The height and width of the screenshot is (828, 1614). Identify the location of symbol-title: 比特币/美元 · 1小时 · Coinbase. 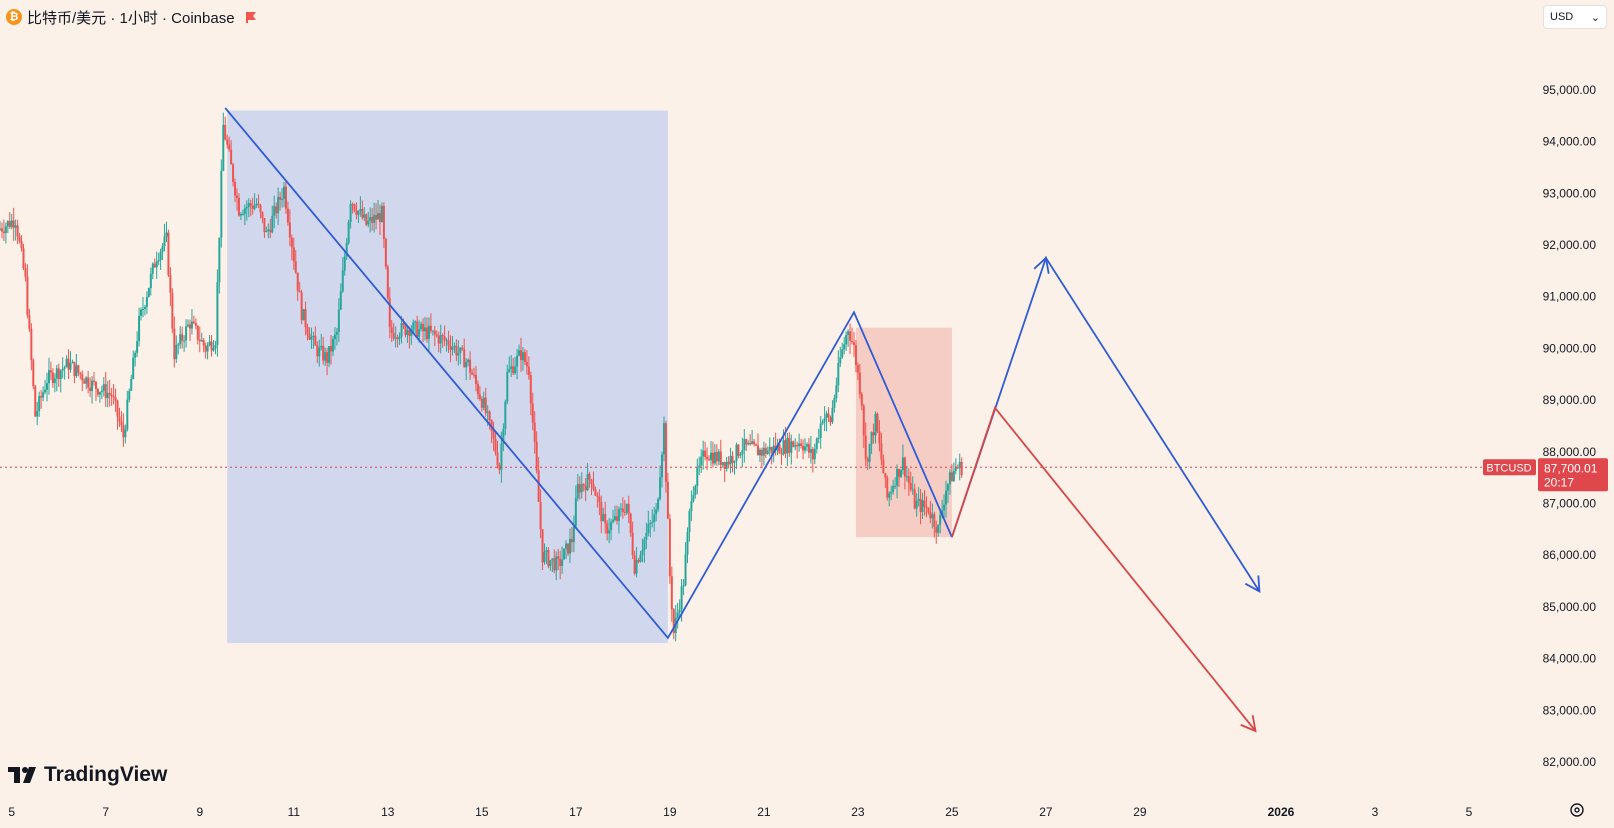
(131, 18).